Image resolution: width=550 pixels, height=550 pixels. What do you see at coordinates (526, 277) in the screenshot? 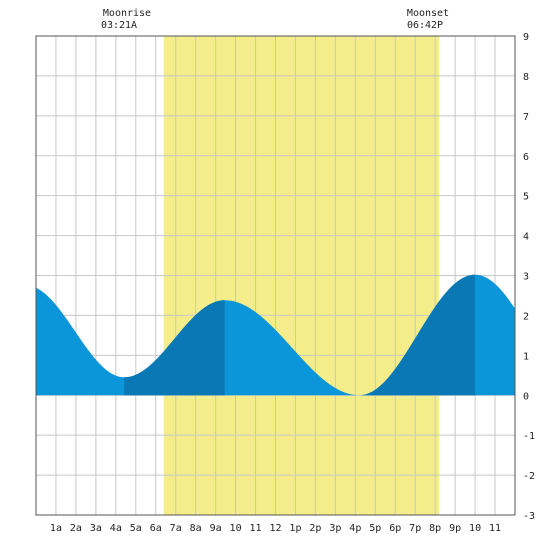
I see `y-tick-label: 3` at bounding box center [526, 277].